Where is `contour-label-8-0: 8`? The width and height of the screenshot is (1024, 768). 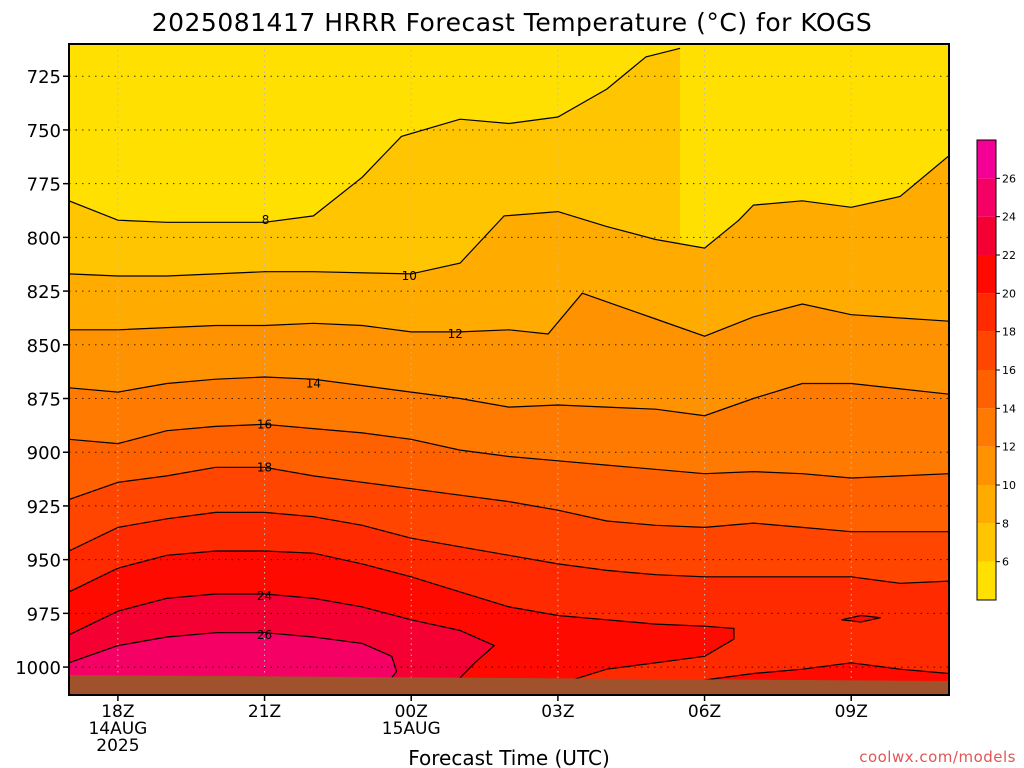
contour-label-8-0: 8 is located at coordinates (266, 220).